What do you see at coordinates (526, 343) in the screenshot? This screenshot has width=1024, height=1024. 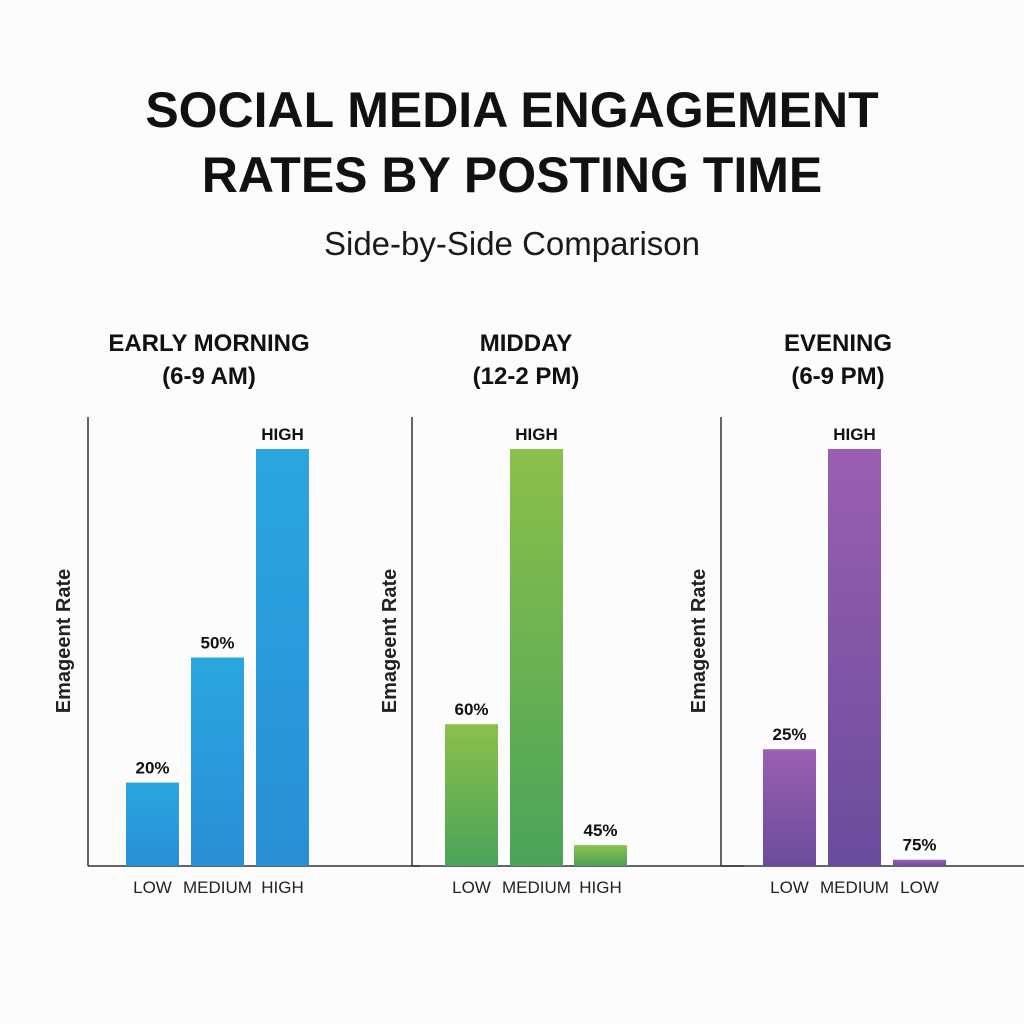 I see `panel-2-title-line-1: MIDDAY` at bounding box center [526, 343].